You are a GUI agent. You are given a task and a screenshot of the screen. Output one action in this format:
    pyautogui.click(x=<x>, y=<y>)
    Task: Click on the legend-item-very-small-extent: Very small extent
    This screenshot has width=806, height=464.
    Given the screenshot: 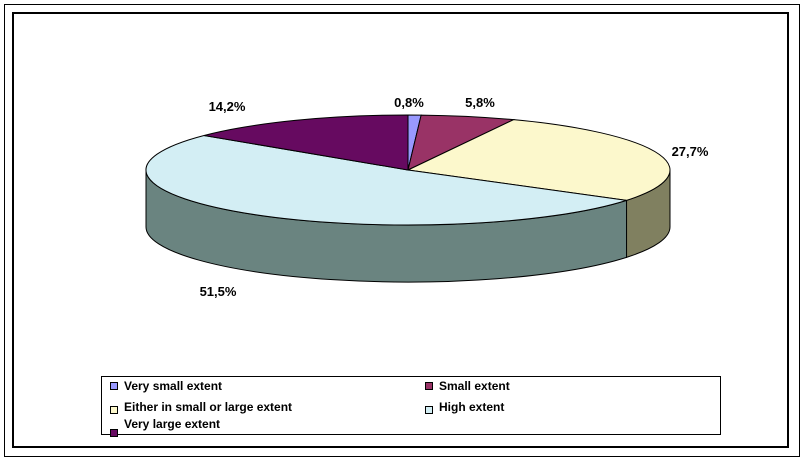 What is the action you would take?
    pyautogui.click(x=166, y=386)
    